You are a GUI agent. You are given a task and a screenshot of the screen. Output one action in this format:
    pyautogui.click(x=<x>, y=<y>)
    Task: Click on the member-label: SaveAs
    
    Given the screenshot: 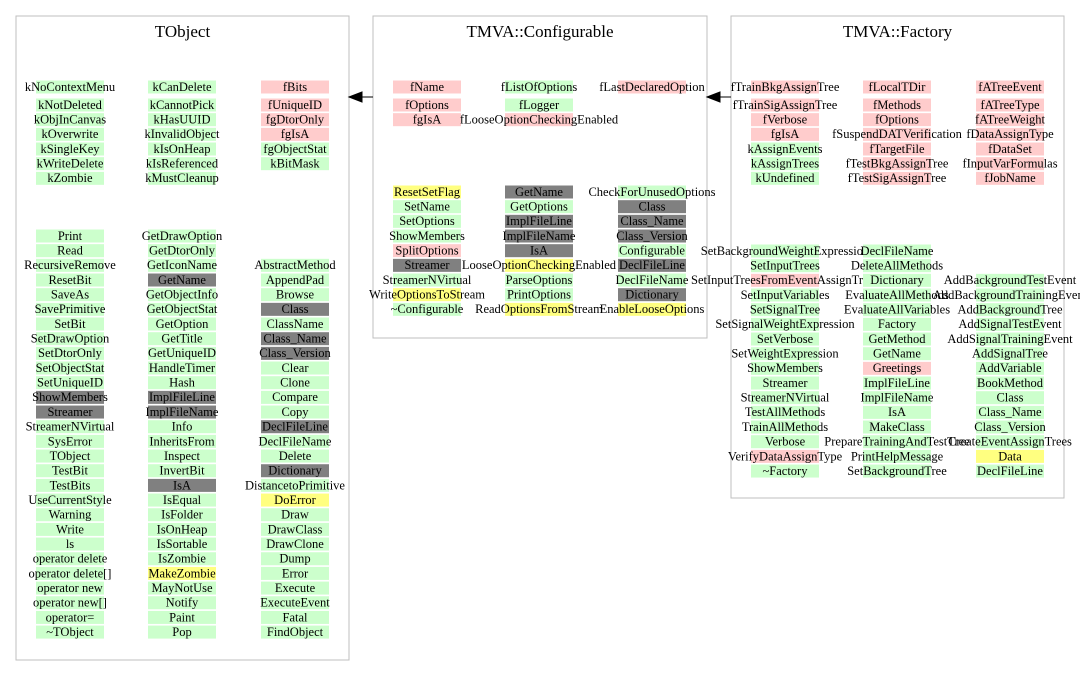 What is the action you would take?
    pyautogui.click(x=70, y=295)
    